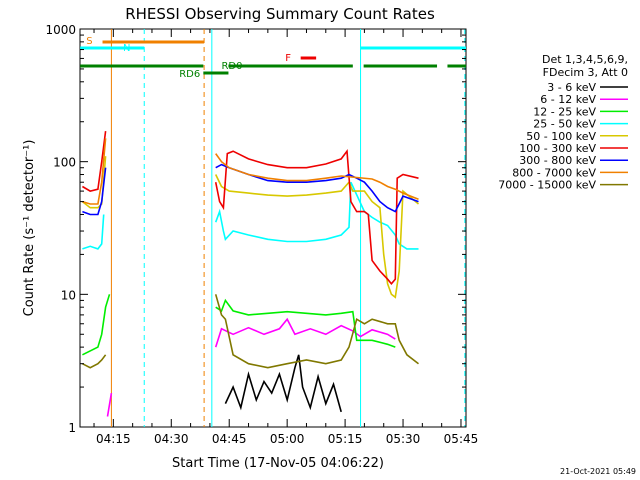 The height and width of the screenshot is (480, 640). I want to click on x-tick-label-3: 05:00, so click(287, 439).